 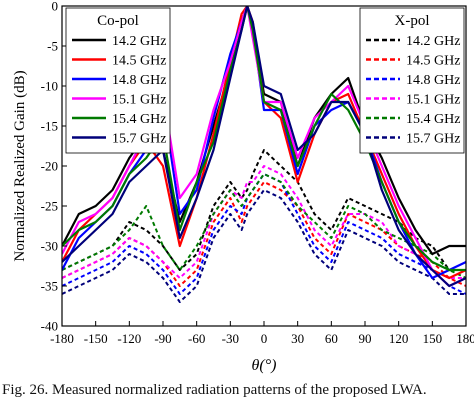 What do you see at coordinates (52, 46) in the screenshot?
I see `y-tick-label: -5` at bounding box center [52, 46].